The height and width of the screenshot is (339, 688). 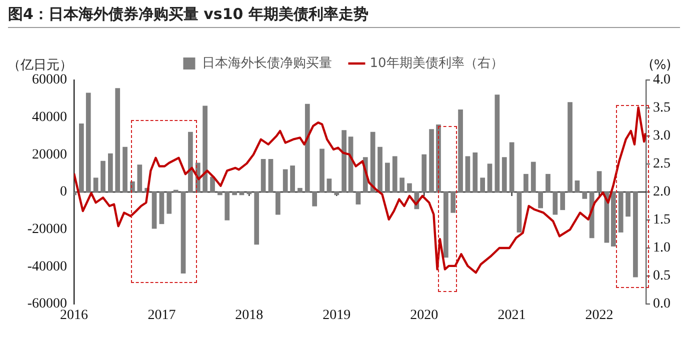 What do you see at coordinates (661, 304) in the screenshot?
I see `y2-tick-label: 0.0` at bounding box center [661, 304].